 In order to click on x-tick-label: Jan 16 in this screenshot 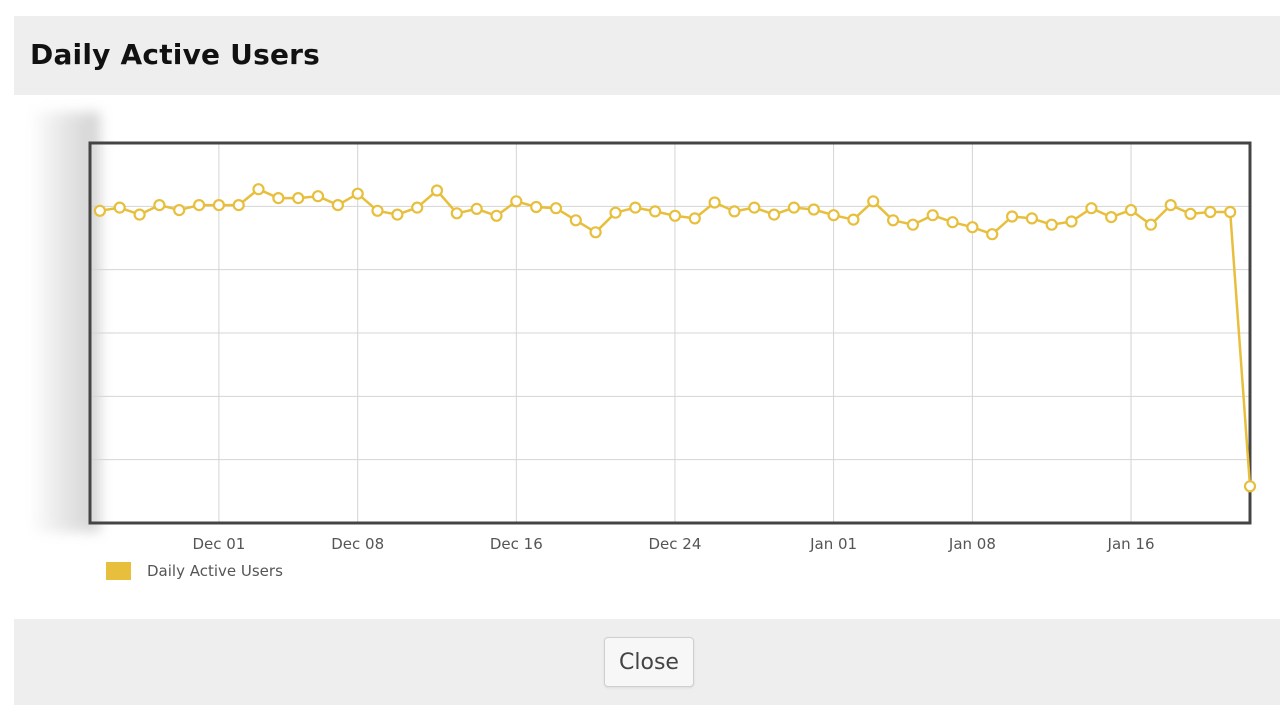, I will do `click(1131, 544)`.